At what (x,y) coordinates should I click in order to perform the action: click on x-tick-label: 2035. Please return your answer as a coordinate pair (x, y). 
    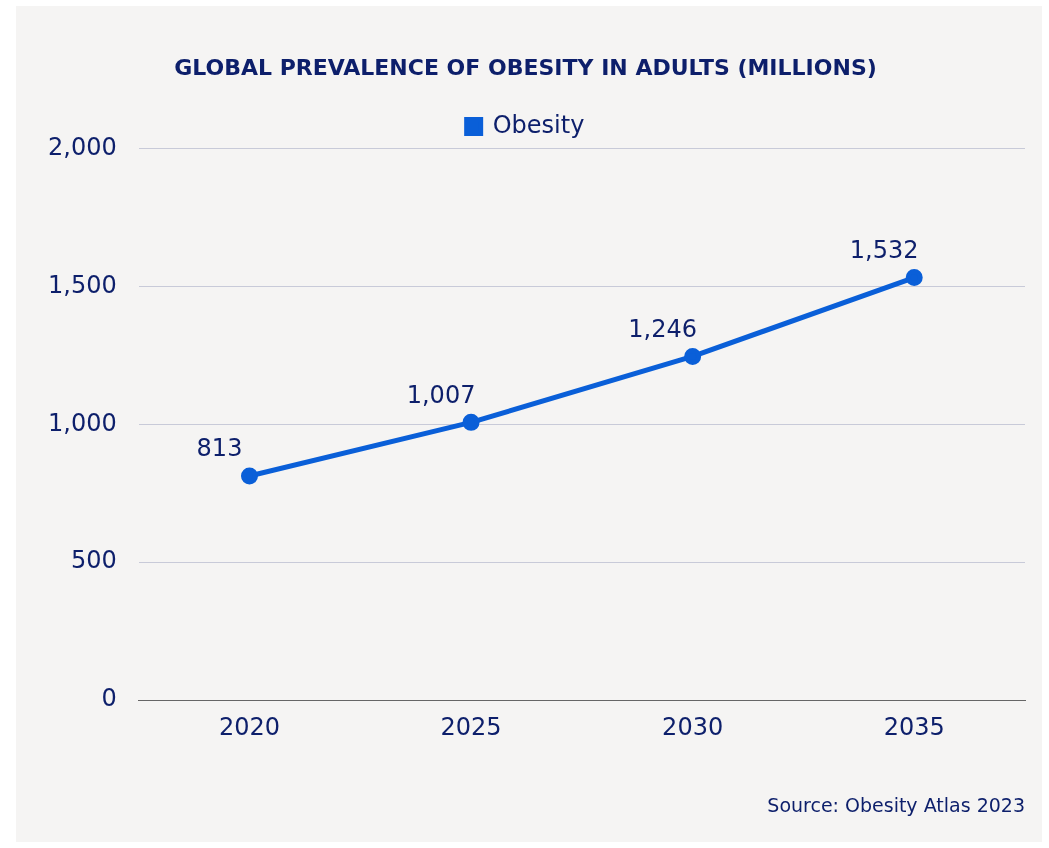
    Looking at the image, I should click on (914, 726).